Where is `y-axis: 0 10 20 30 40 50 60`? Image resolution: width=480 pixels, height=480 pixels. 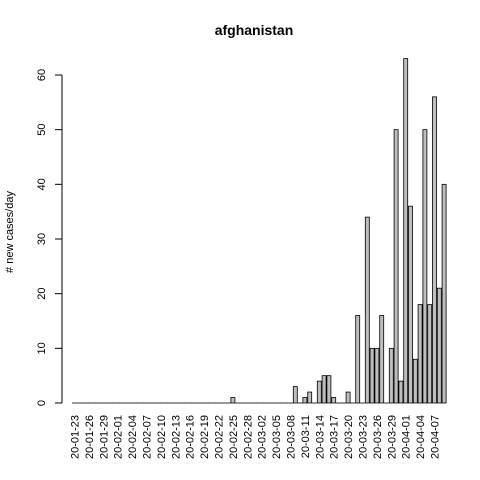 y-axis: 0 10 20 30 40 50 60 is located at coordinates (49, 237).